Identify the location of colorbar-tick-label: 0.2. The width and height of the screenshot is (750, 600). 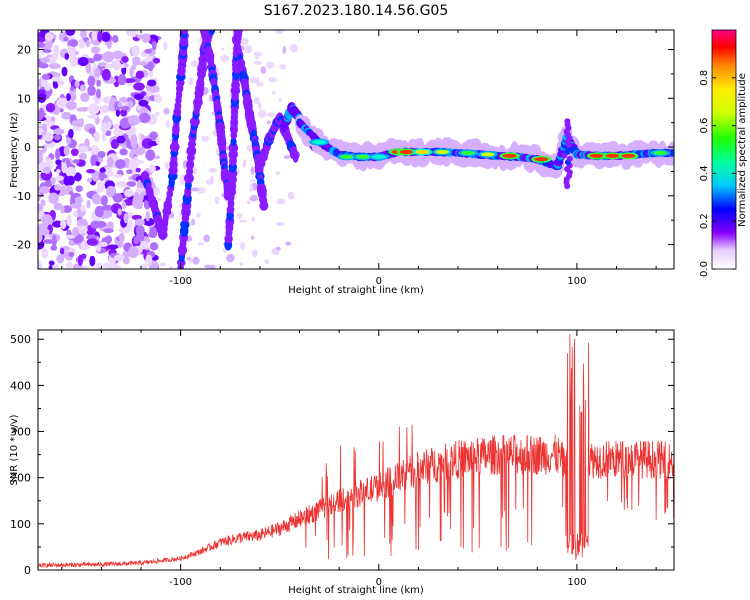
(704, 221).